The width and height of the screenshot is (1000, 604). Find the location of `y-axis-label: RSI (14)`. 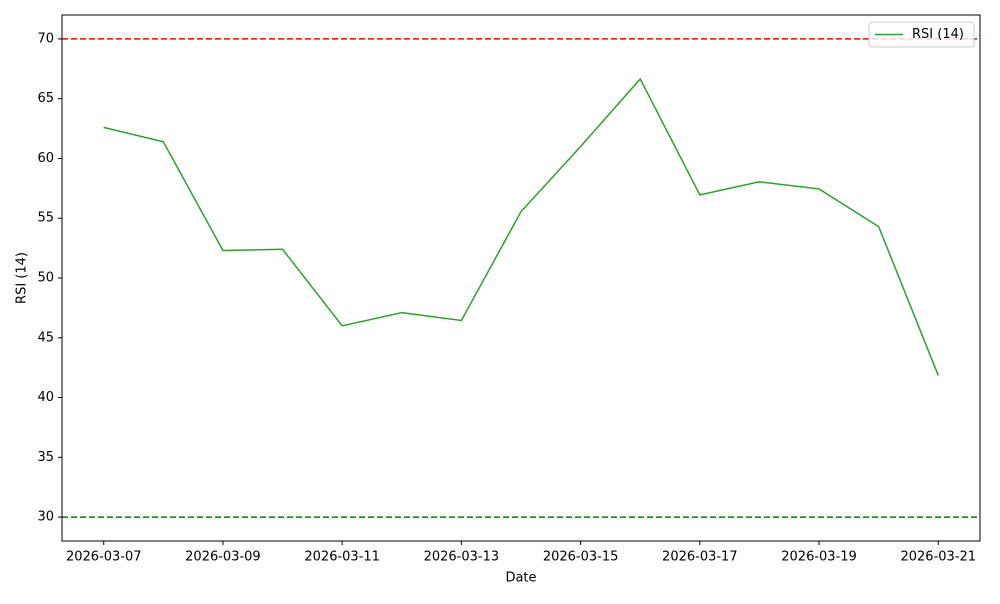

y-axis-label: RSI (14) is located at coordinates (22, 278).